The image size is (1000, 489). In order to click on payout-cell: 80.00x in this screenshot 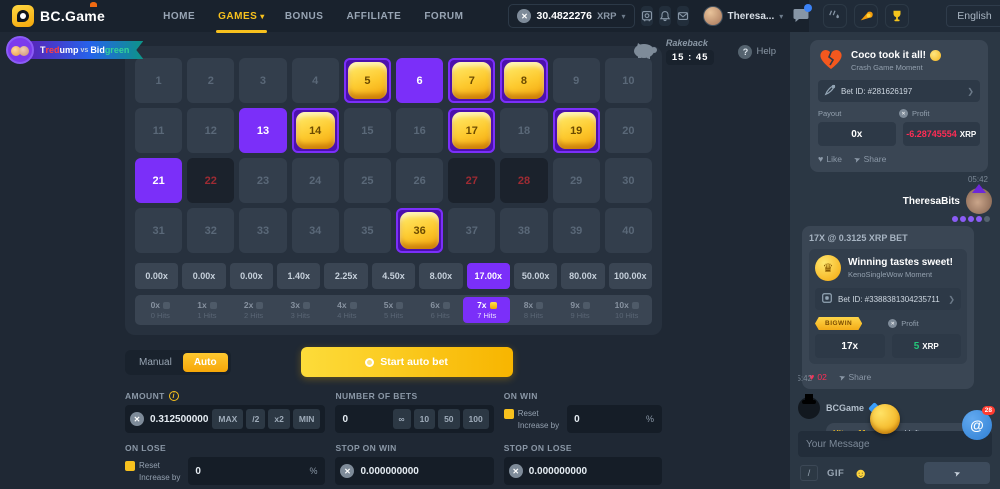, I will do `click(583, 276)`.